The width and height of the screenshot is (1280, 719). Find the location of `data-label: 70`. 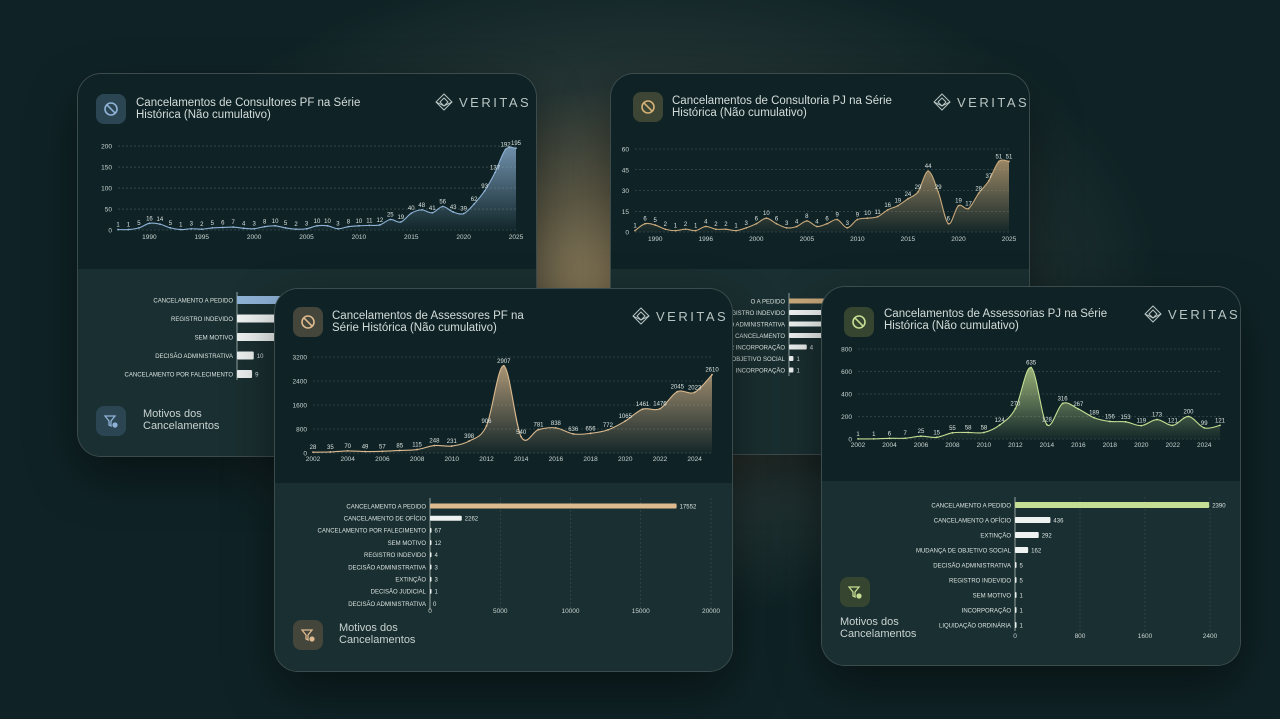

data-label: 70 is located at coordinates (347, 447).